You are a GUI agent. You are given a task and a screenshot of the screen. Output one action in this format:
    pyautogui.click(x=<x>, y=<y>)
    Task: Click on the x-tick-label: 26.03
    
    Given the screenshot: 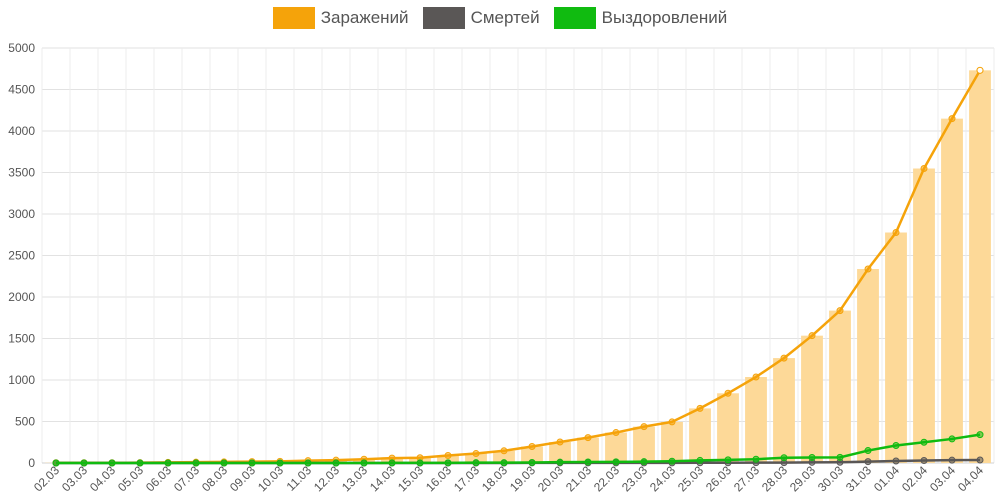 What is the action you would take?
    pyautogui.click(x=718, y=478)
    